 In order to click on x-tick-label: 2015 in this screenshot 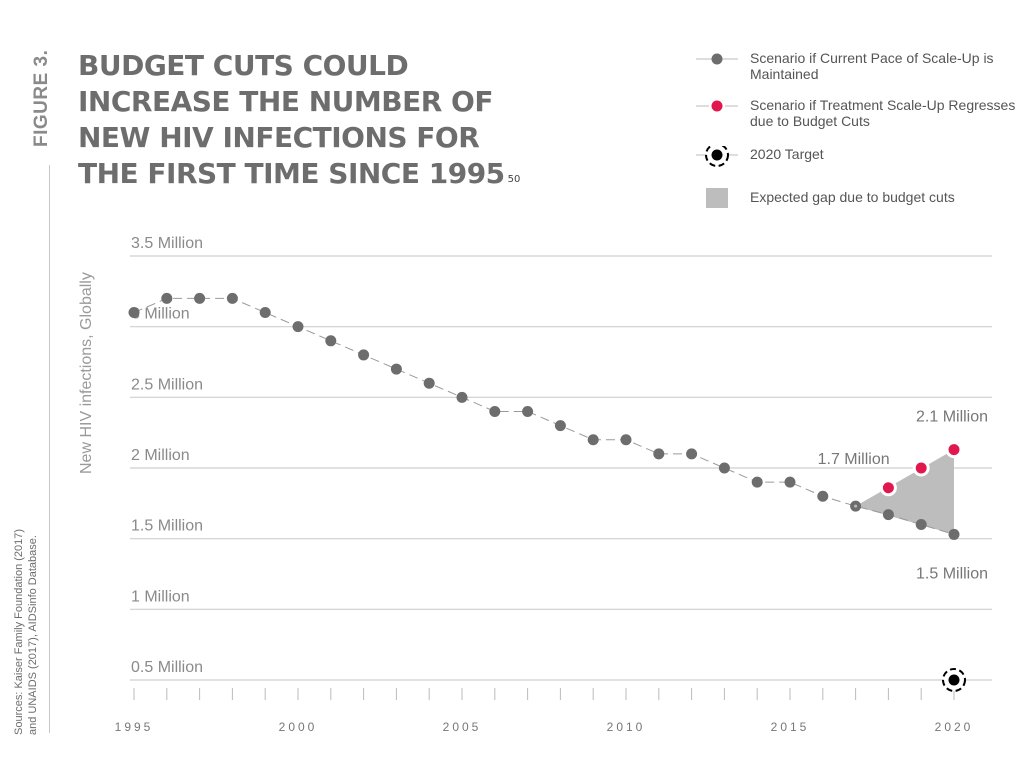, I will do `click(790, 727)`.